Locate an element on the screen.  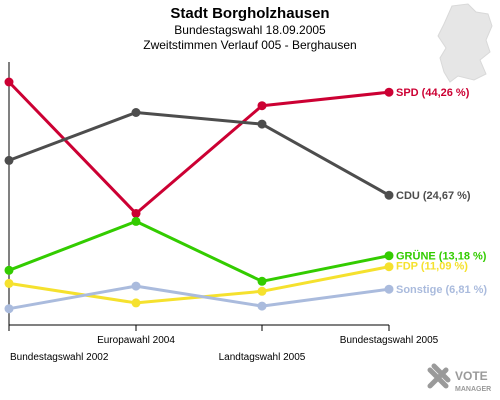
chart-subtitle-district: Zweitstimmen Verlauf 005 - Berghausen is located at coordinates (249, 45).